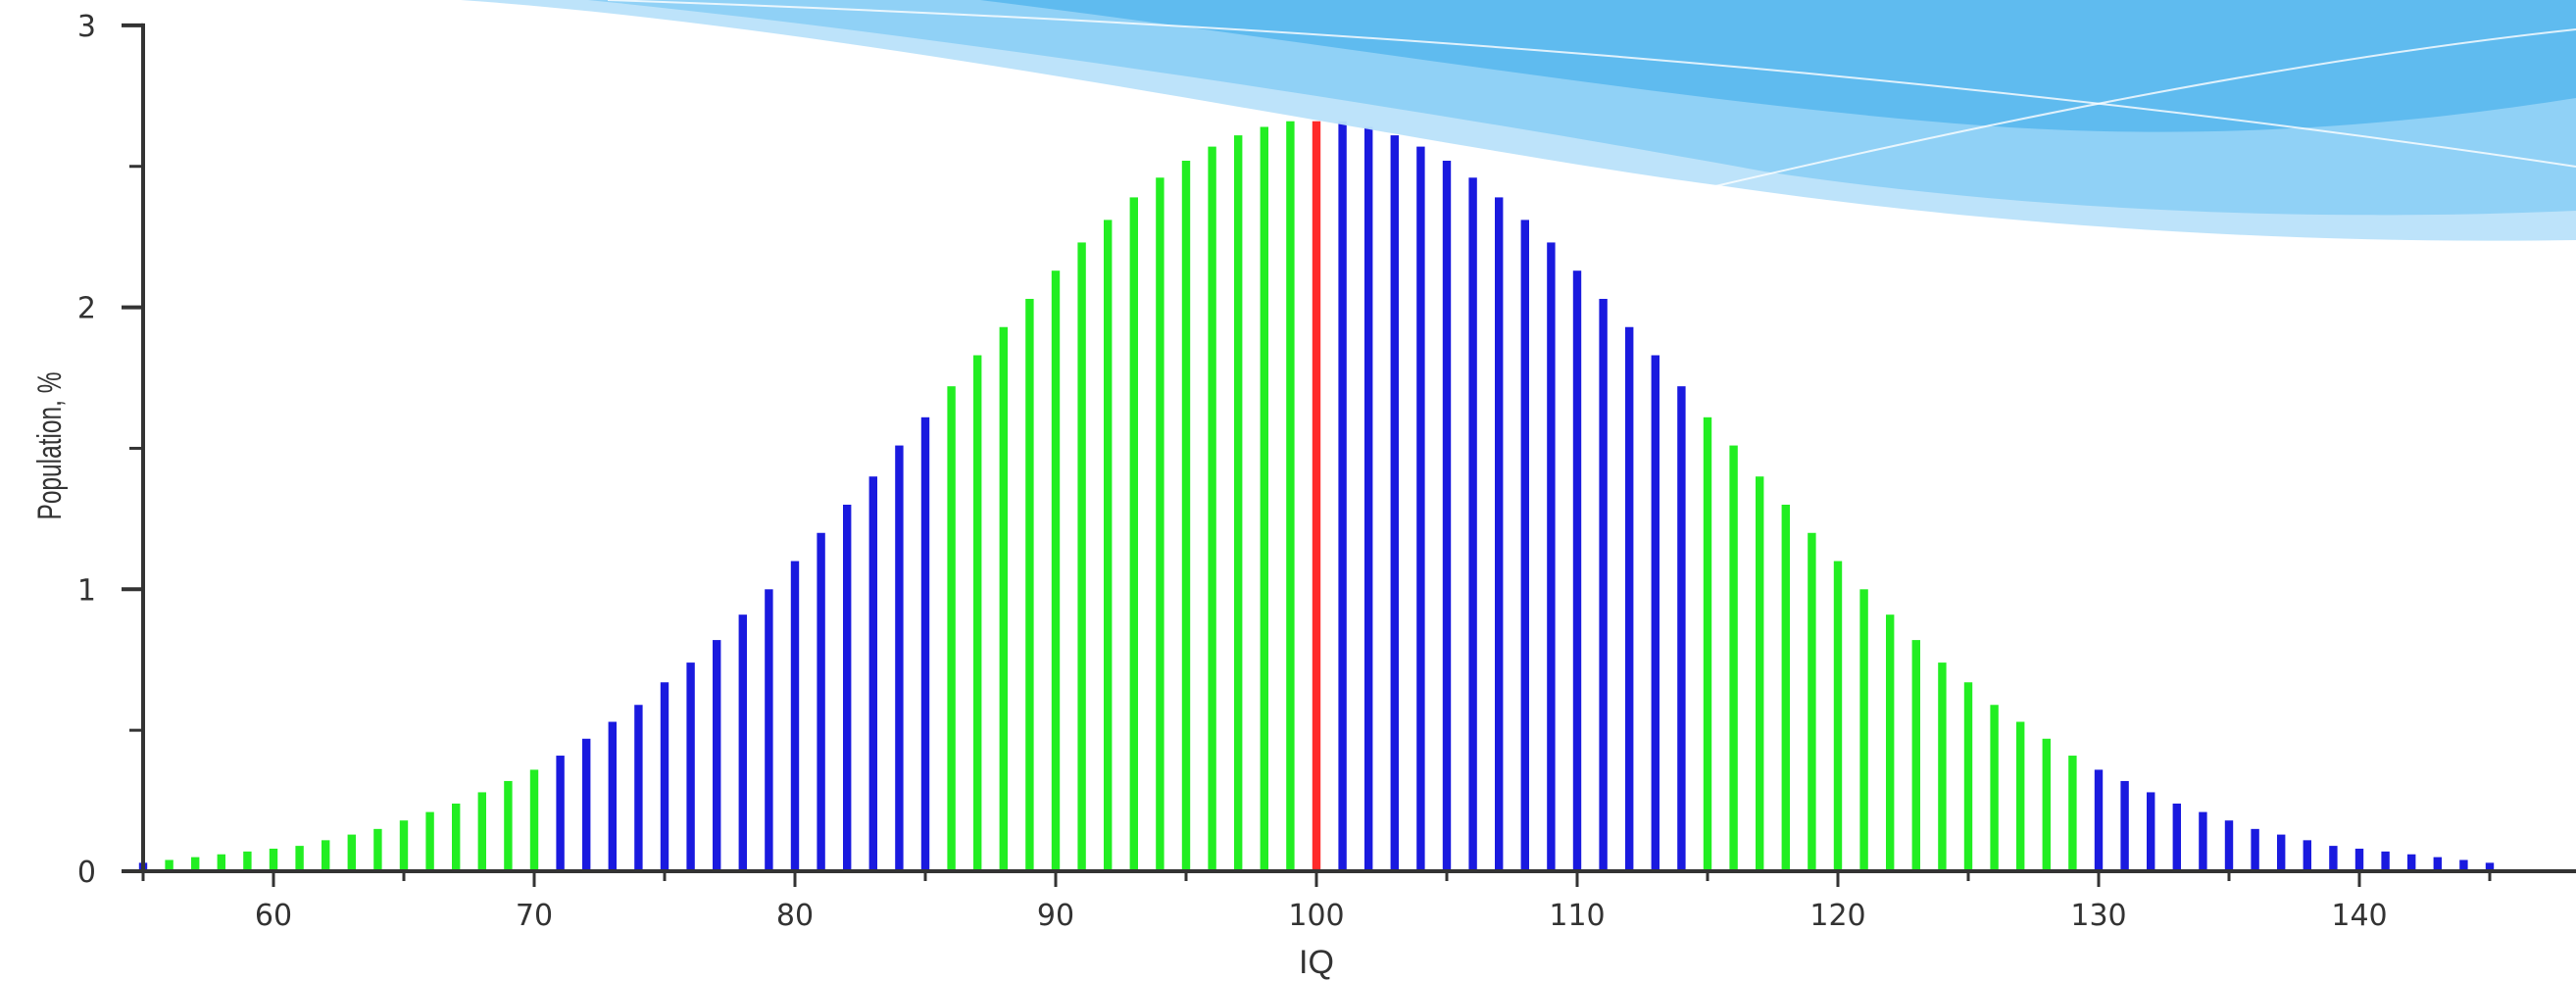 The width and height of the screenshot is (2576, 981). I want to click on x-tick-label-130: 130, so click(2098, 916).